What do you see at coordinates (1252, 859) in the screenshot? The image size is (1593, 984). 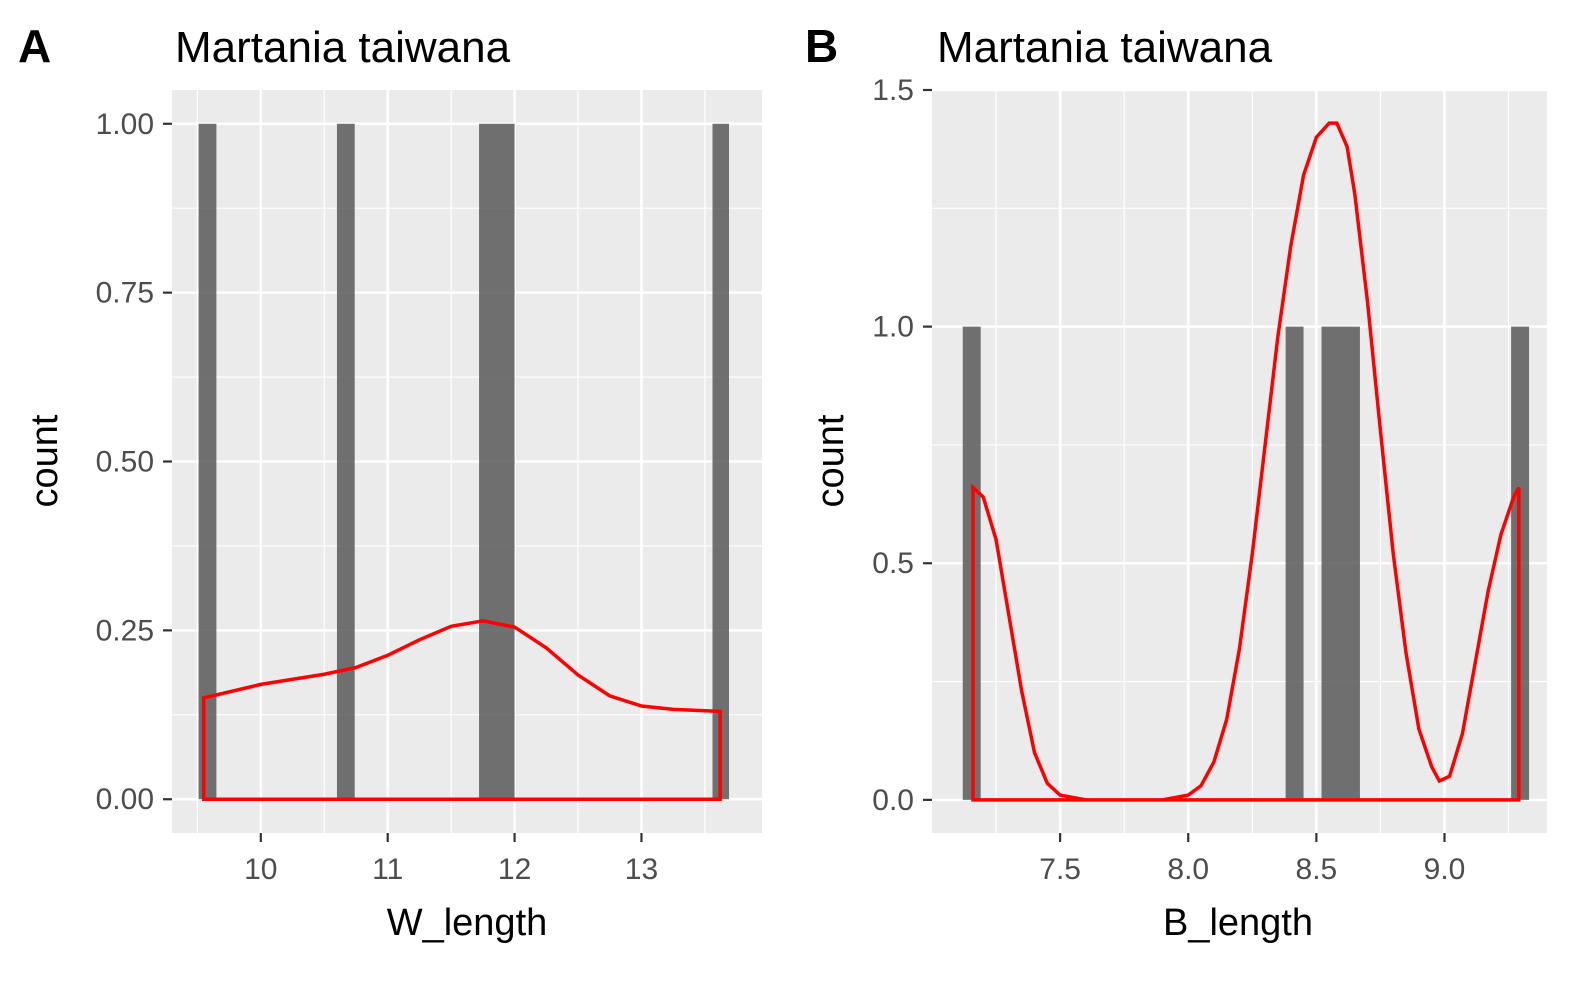 I see `x-axis-ticks: 7.5 8.0 8.5 9.0` at bounding box center [1252, 859].